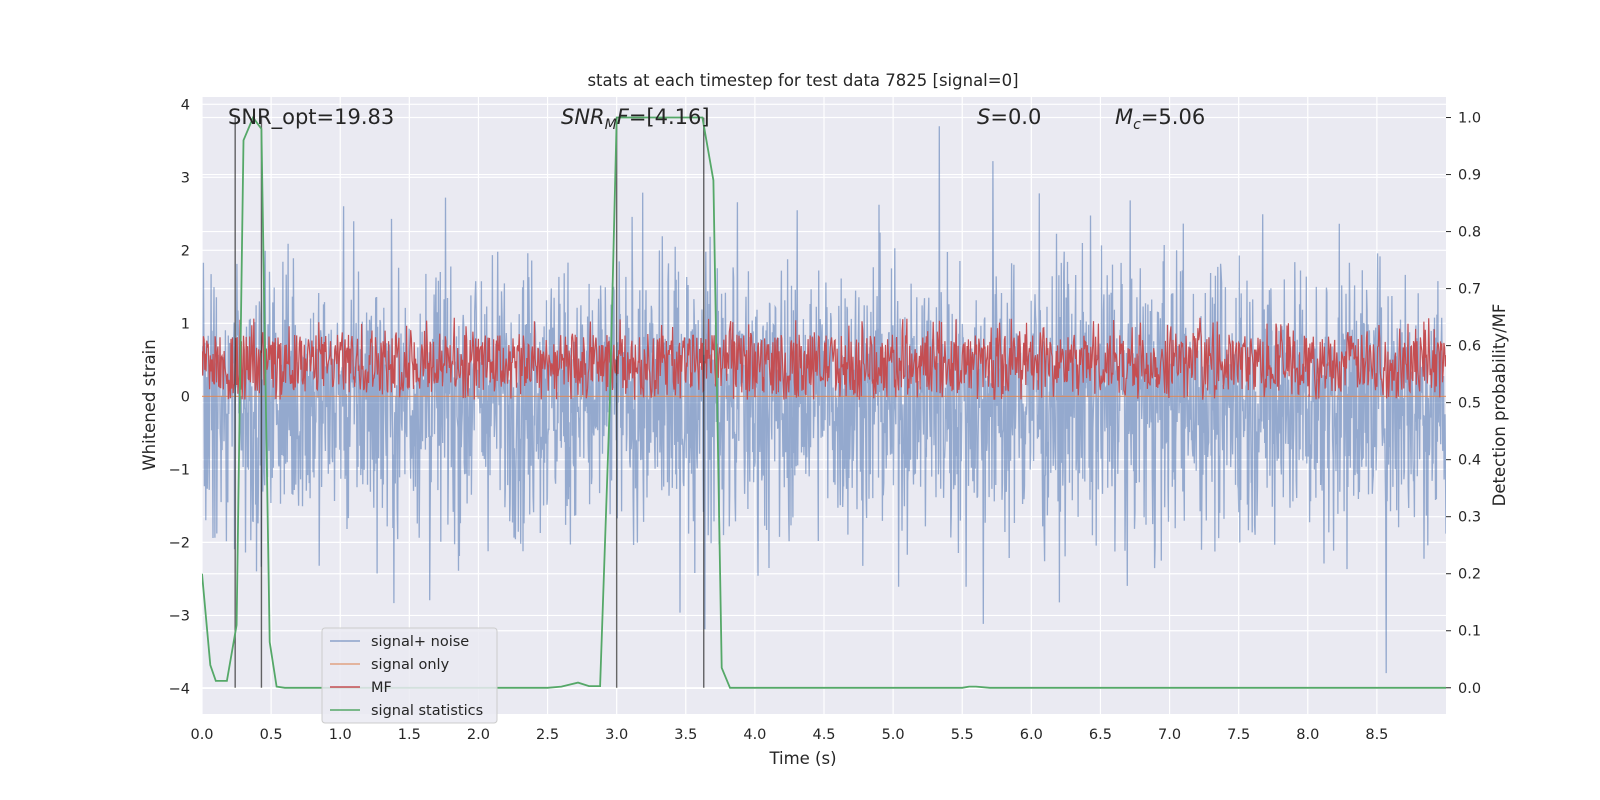 The width and height of the screenshot is (1600, 800). I want to click on x-tick-label: 1.0, so click(340, 735).